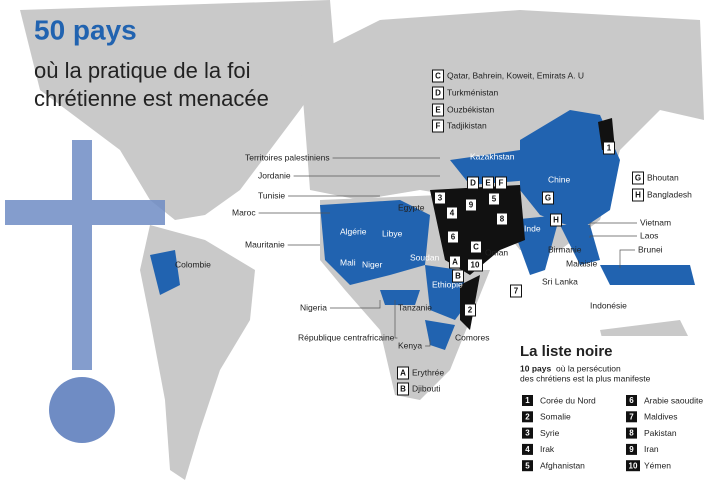  Describe the element at coordinates (496, 252) in the screenshot. I see `country-label: Oman` at that location.